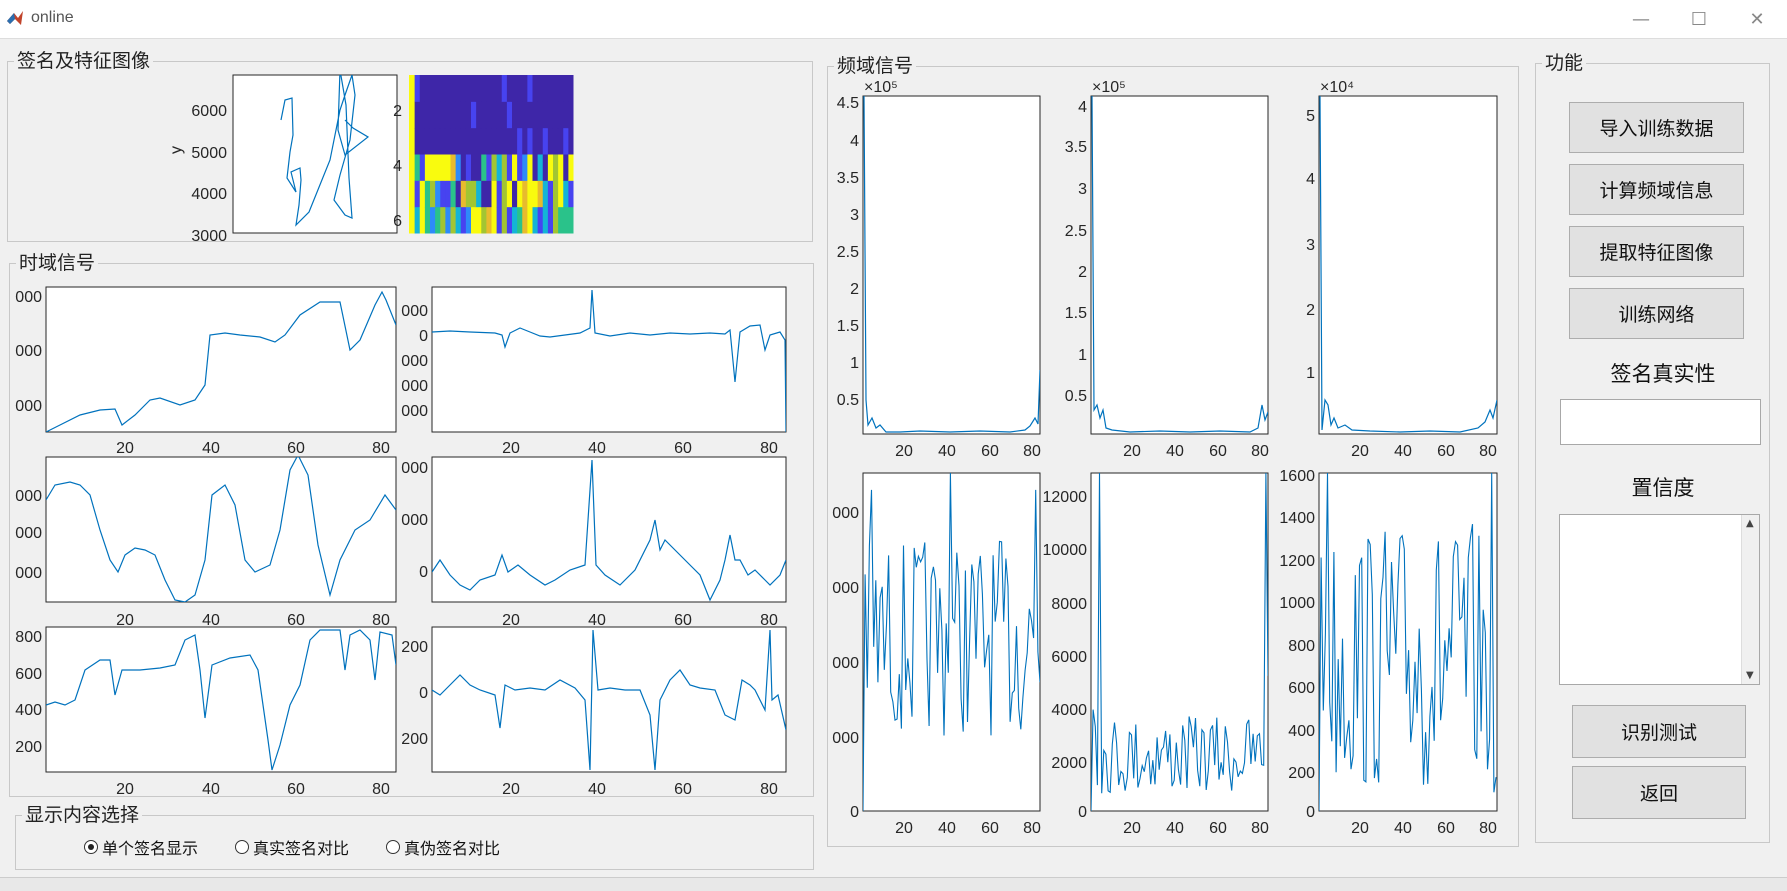 This screenshot has width=1787, height=891. What do you see at coordinates (1659, 731) in the screenshot?
I see `recognition-test-button: 识别测试` at bounding box center [1659, 731].